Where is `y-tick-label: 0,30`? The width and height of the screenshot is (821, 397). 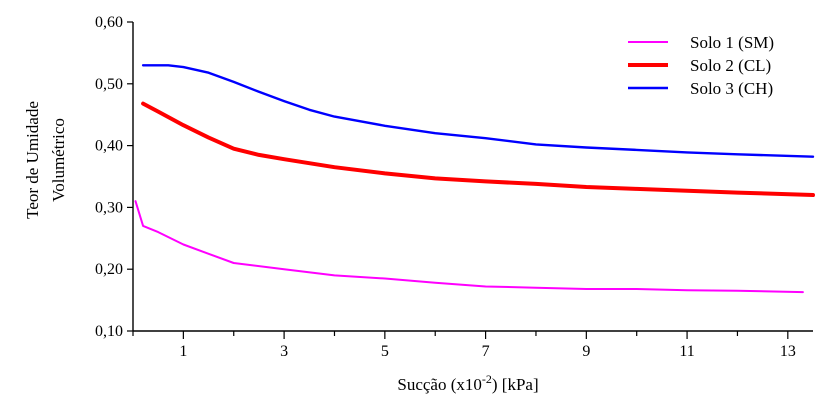 y-tick-label: 0,30 is located at coordinates (109, 207).